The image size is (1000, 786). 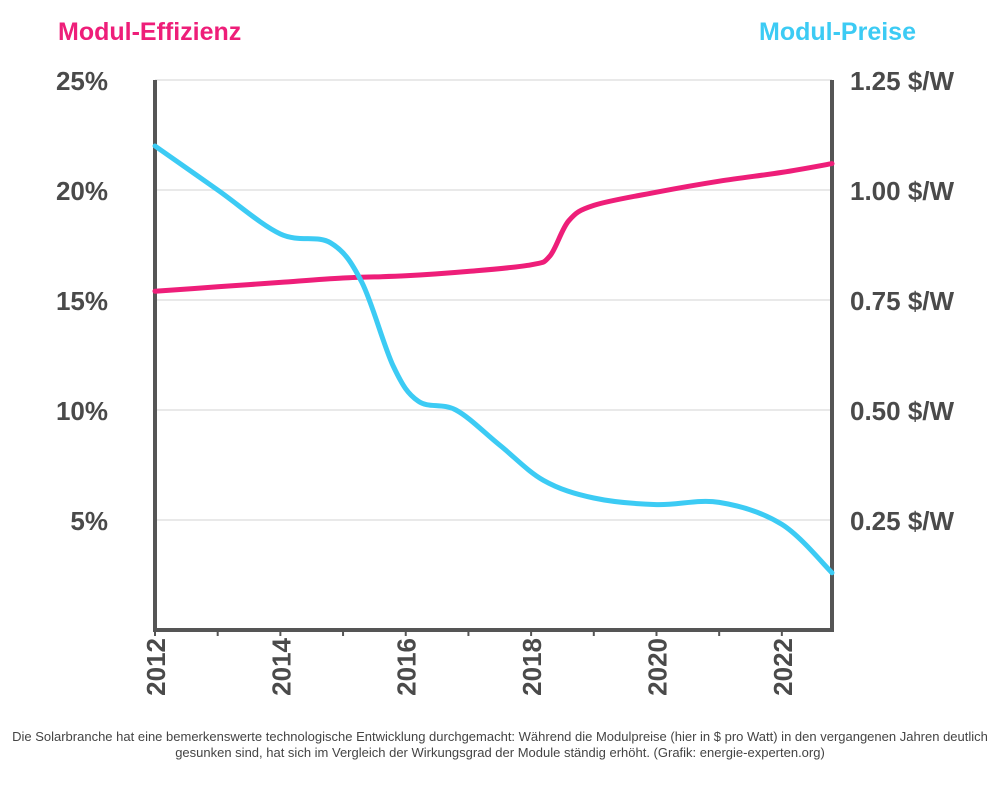 I want to click on left-axis-title: Modul-Effizienz, so click(x=149, y=32).